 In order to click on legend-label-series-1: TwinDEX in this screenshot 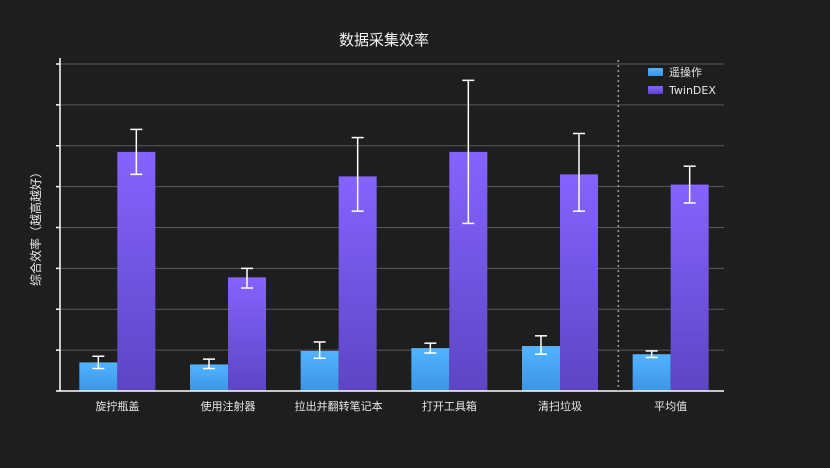, I will do `click(692, 90)`.